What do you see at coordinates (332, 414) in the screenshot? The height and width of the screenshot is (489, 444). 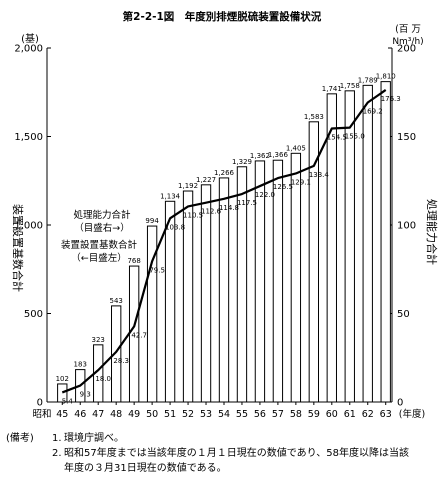 I see `x-axis-tick-label: 60` at bounding box center [332, 414].